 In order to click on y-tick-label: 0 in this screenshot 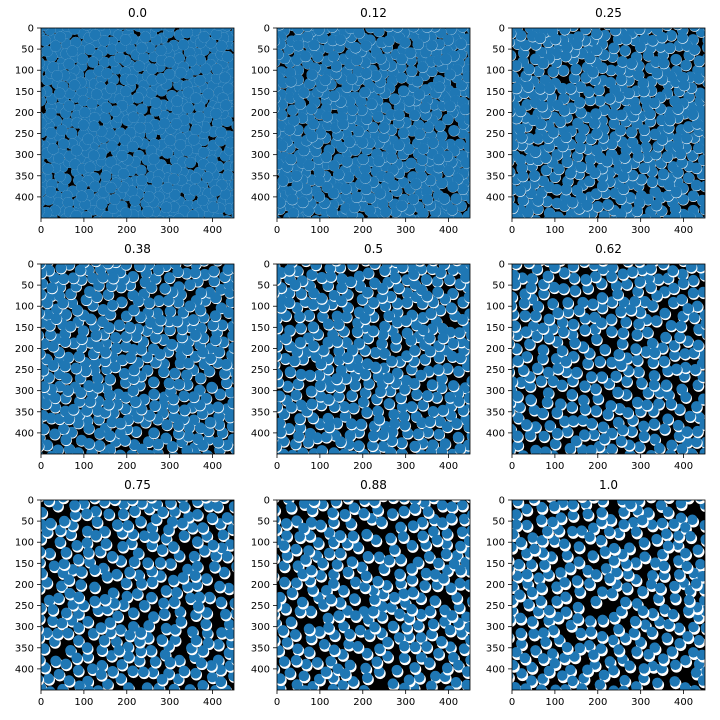, I will do `click(31, 29)`.